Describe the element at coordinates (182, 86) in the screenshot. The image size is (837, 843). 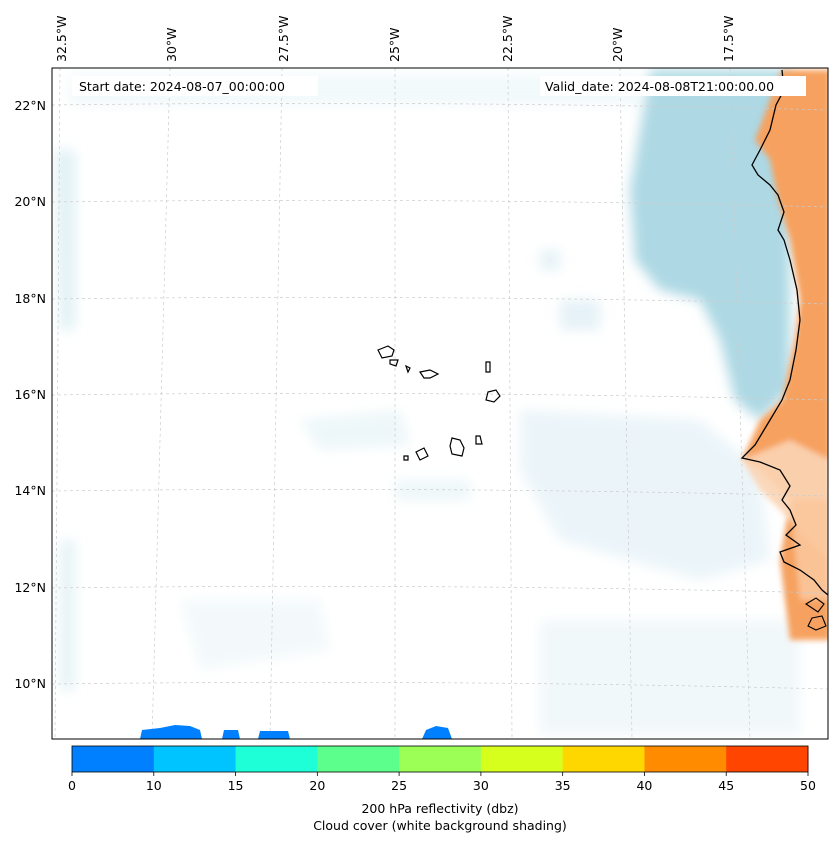
I see `start-date-label: Start date: 2024-08-07_00:00:00` at that location.